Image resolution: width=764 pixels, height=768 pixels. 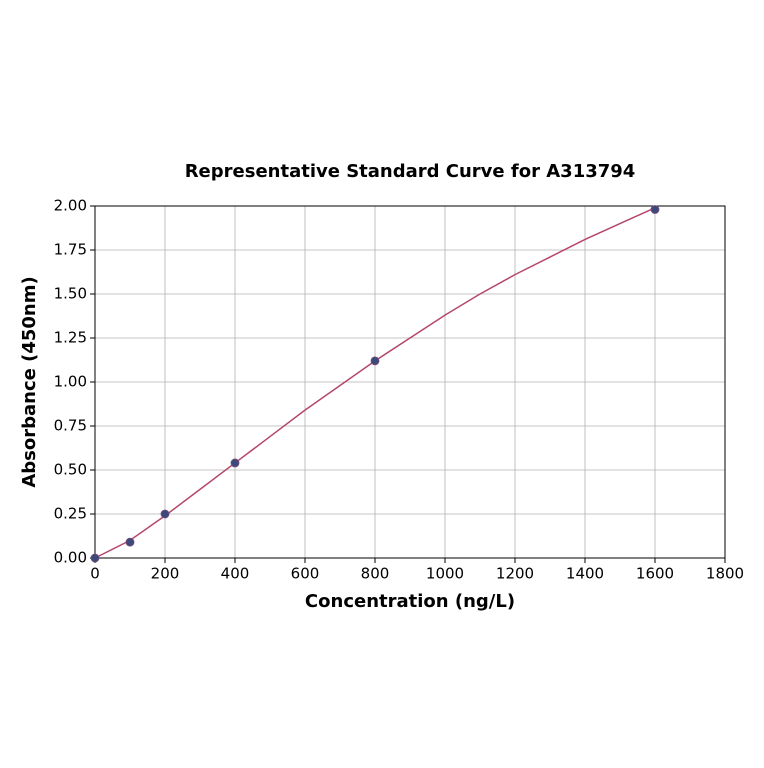 What do you see at coordinates (305, 574) in the screenshot?
I see `x-tick-label: 600` at bounding box center [305, 574].